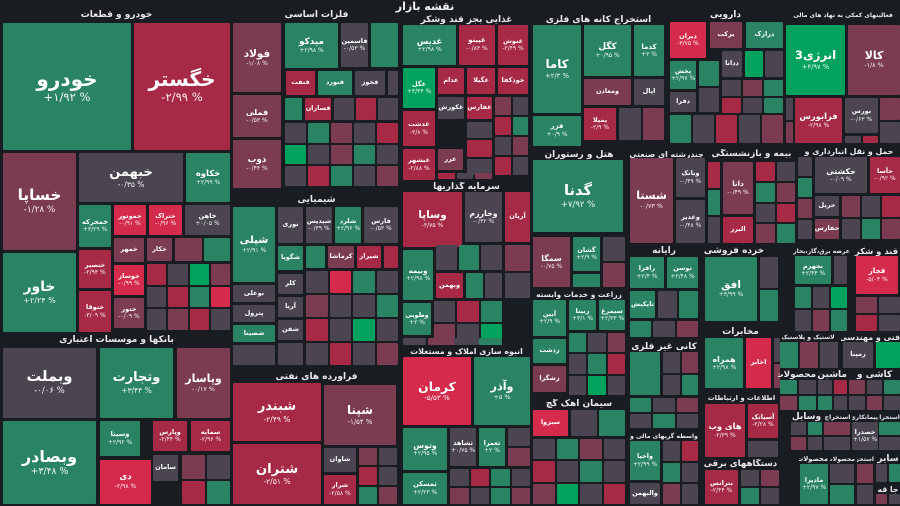  I want to click on stock-tile: ددانا, so click(732, 64).